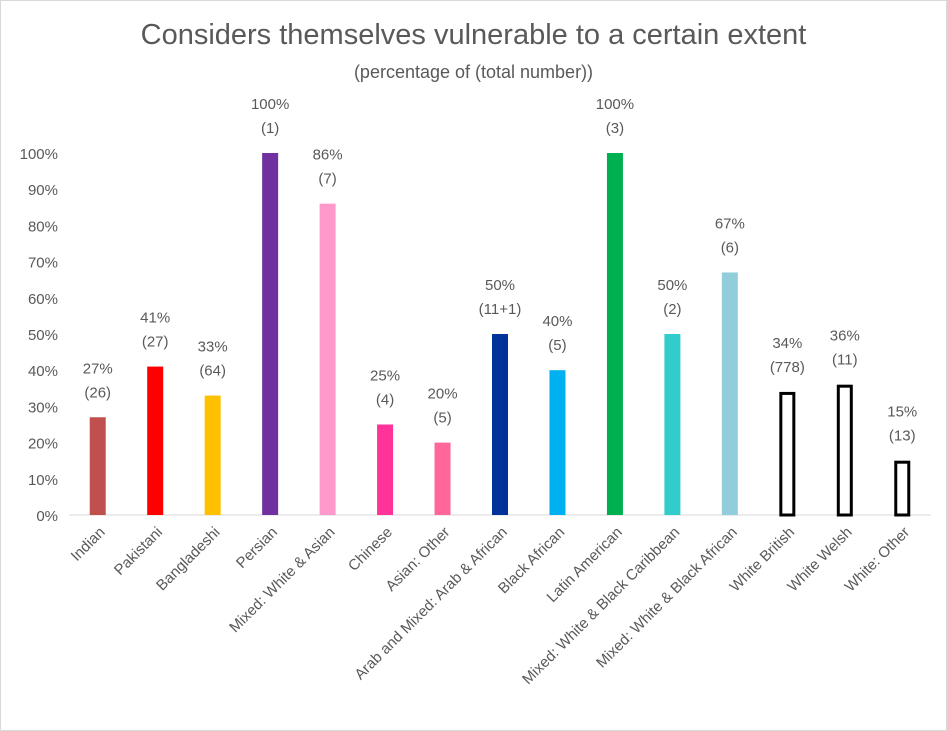 Image resolution: width=947 pixels, height=731 pixels. I want to click on y-tick-label: 60%, so click(43, 299).